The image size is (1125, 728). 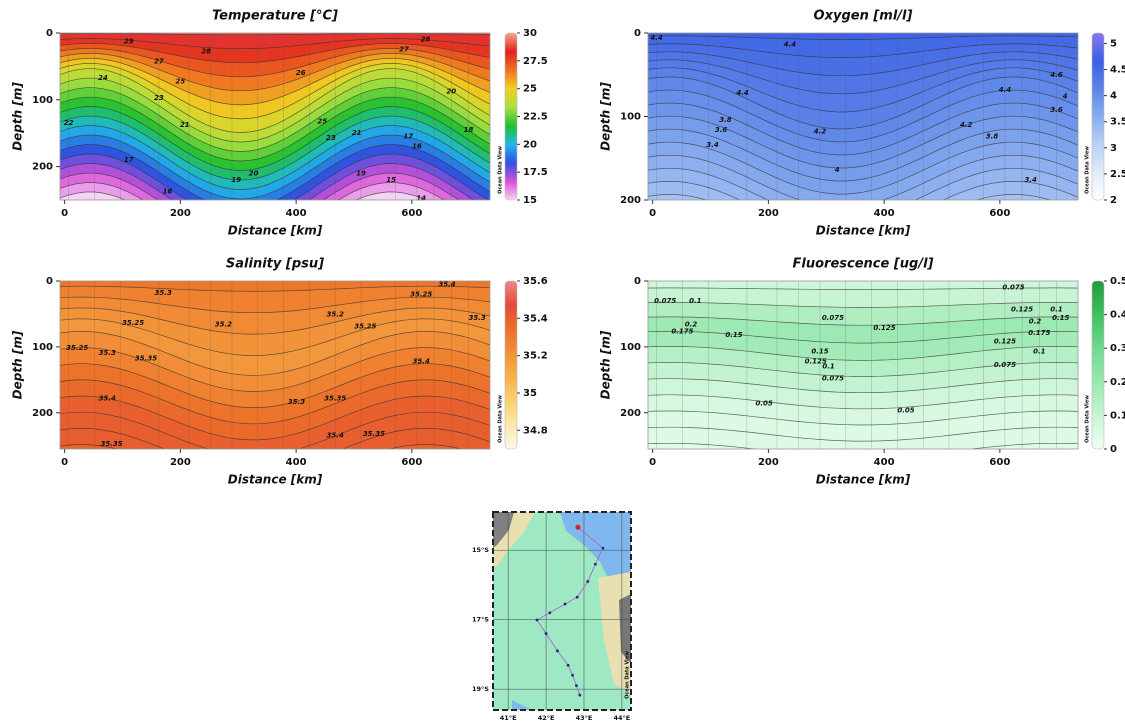 I want to click on colorbar-tick-label: 17.5, so click(x=535, y=172).